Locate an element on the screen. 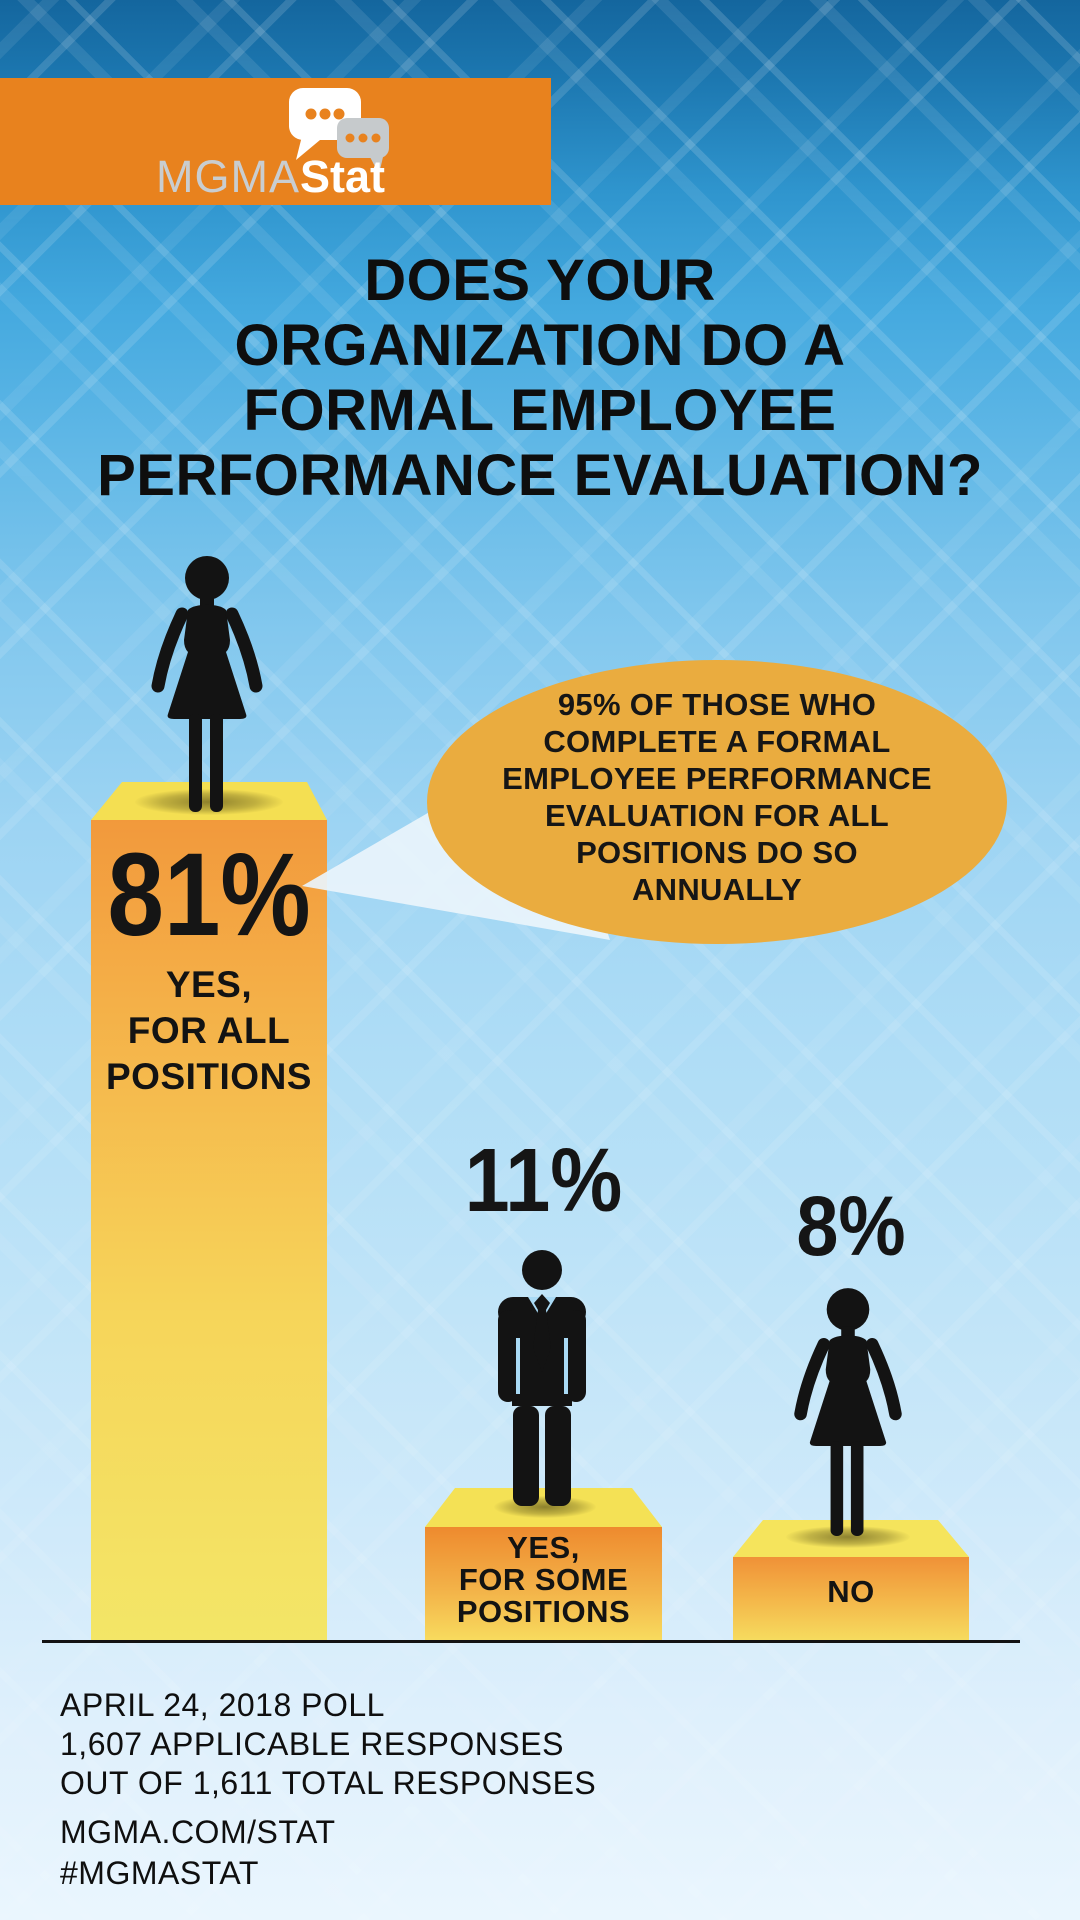  footer-links: MGMA.COM/STAT #MGMASTAT is located at coordinates (198, 1852).